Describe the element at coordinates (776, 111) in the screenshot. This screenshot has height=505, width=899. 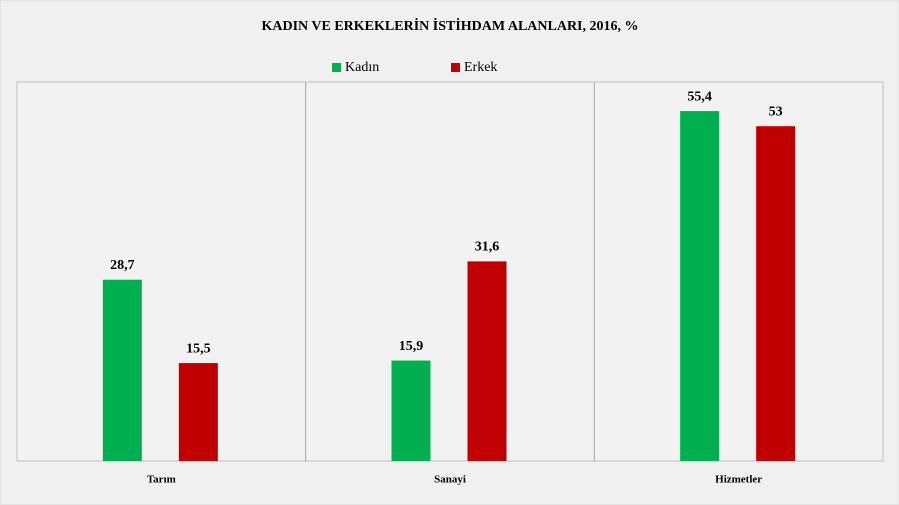
I see `data-label: 53` at that location.